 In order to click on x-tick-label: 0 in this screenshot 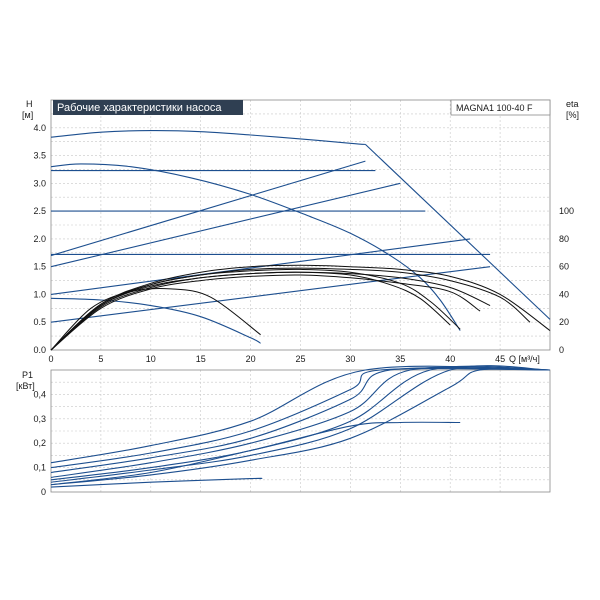, I will do `click(50, 359)`.